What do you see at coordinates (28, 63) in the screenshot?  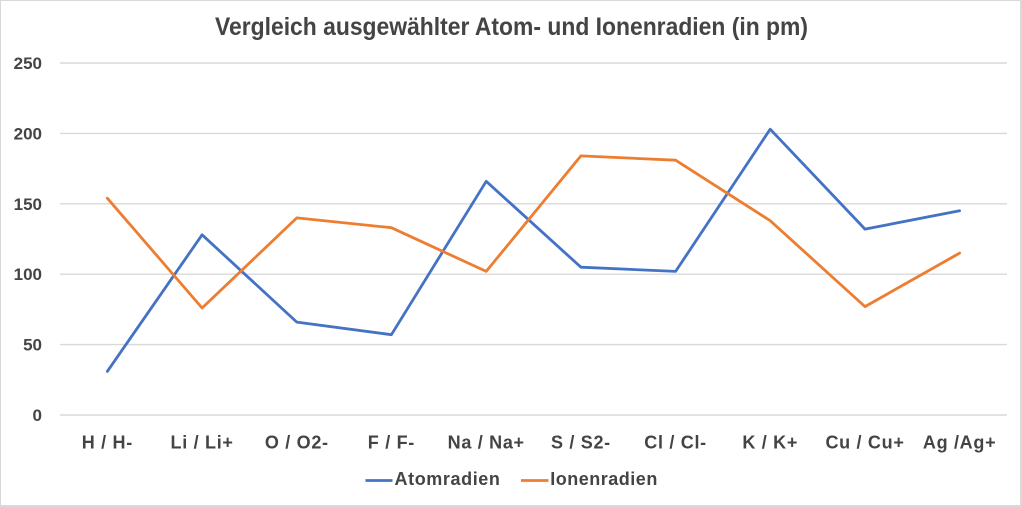 I see `svg-text: 250` at bounding box center [28, 63].